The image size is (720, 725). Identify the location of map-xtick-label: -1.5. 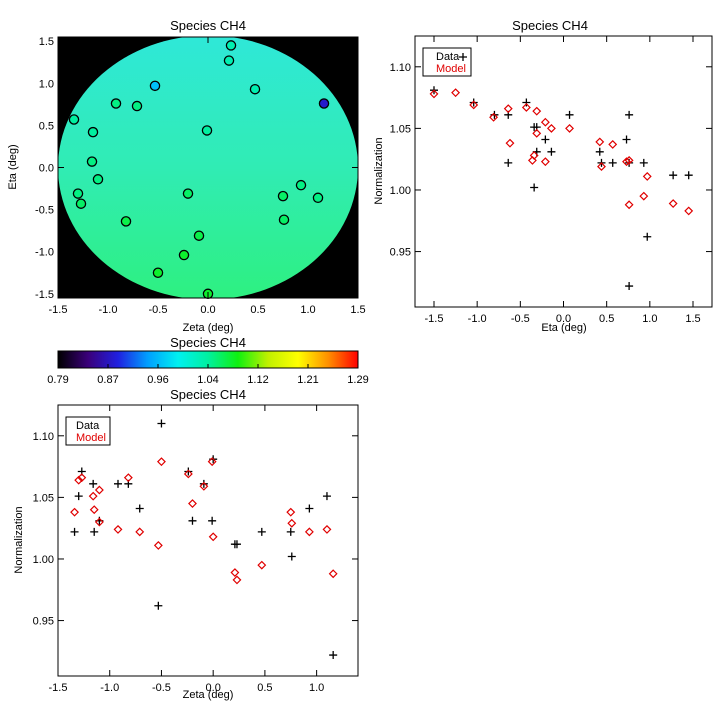
(58, 310).